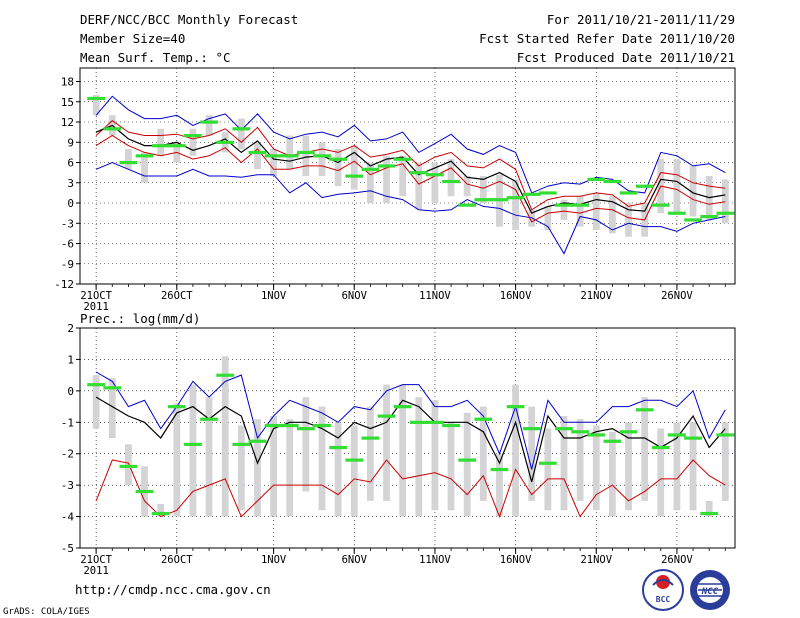  Describe the element at coordinates (173, 589) in the screenshot. I see `footer-url: http://cmdp.ncc.cma.gov.cn` at that location.